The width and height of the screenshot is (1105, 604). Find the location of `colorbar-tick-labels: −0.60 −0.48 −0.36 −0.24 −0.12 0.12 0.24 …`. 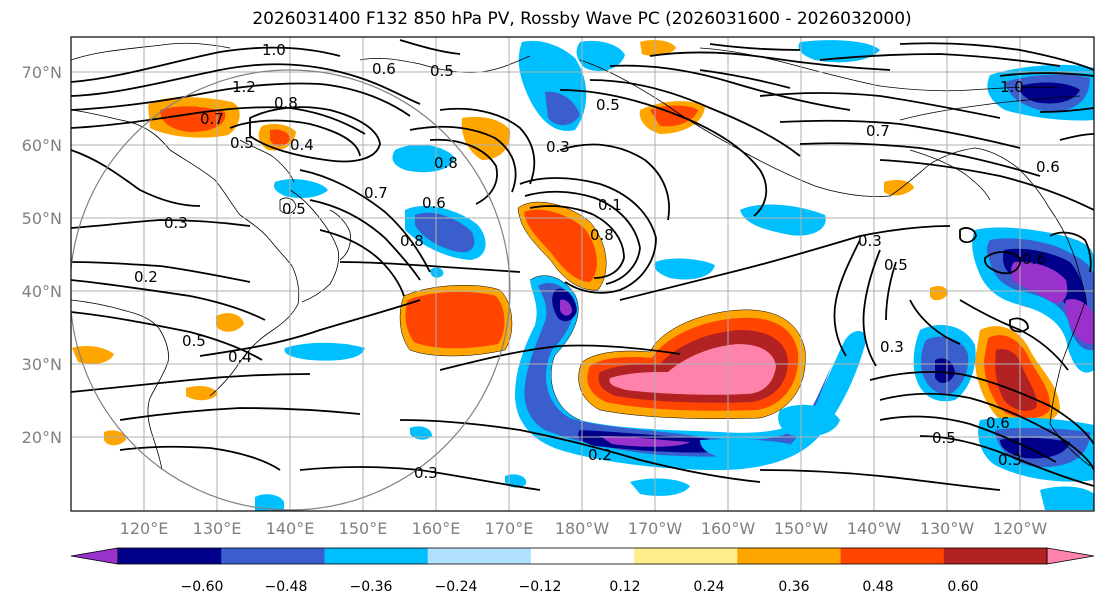

colorbar-tick-labels: −0.60 −0.48 −0.36 −0.24 −0.12 0.12 0.24 … is located at coordinates (580, 587).